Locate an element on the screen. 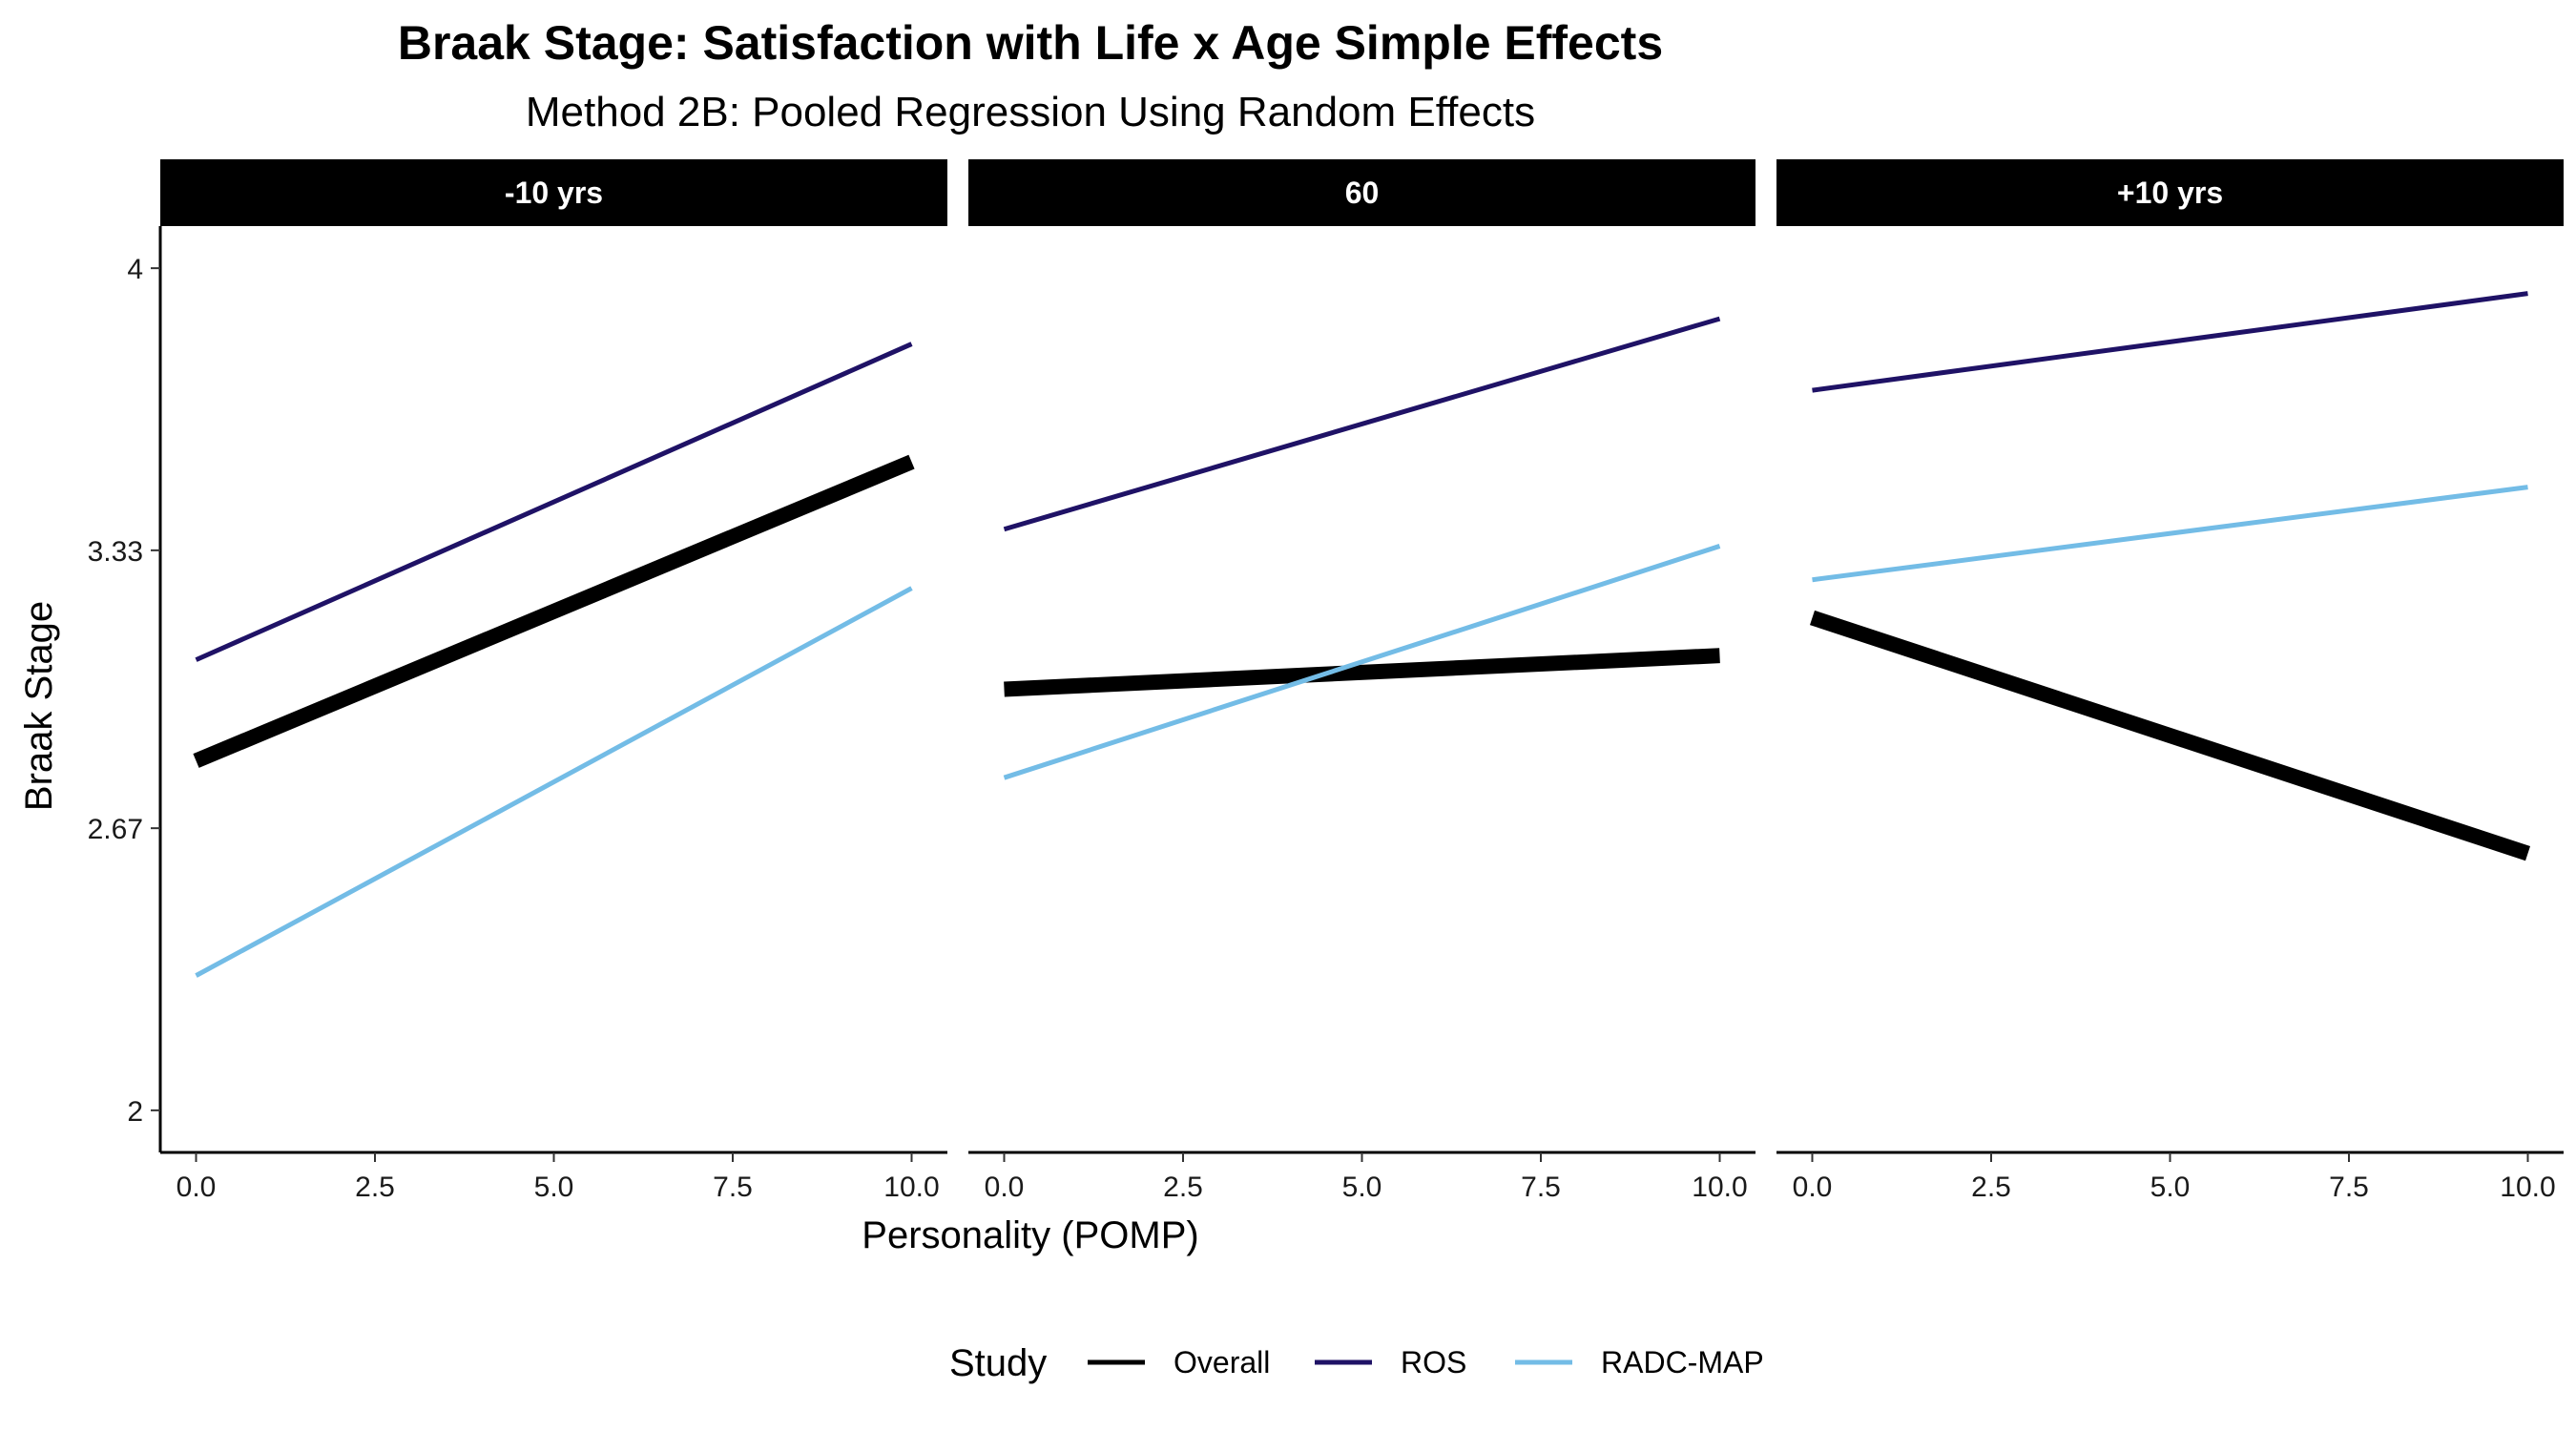 The width and height of the screenshot is (2576, 1431). facet-strip-label: +10 yrs is located at coordinates (2170, 193).